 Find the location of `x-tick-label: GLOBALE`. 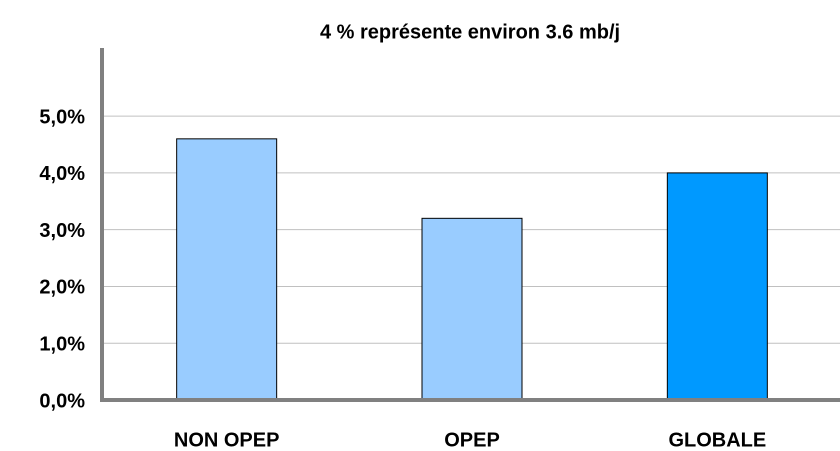

x-tick-label: GLOBALE is located at coordinates (717, 440).